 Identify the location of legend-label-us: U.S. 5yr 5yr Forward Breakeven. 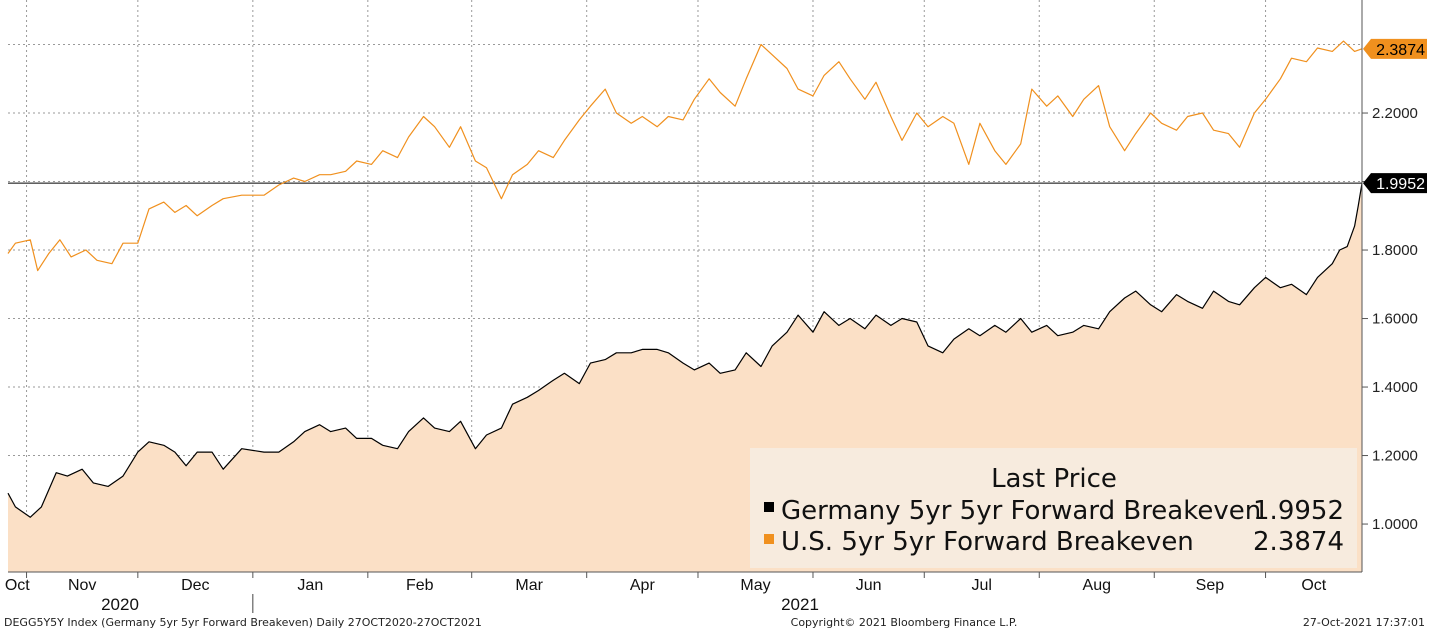
(987, 542).